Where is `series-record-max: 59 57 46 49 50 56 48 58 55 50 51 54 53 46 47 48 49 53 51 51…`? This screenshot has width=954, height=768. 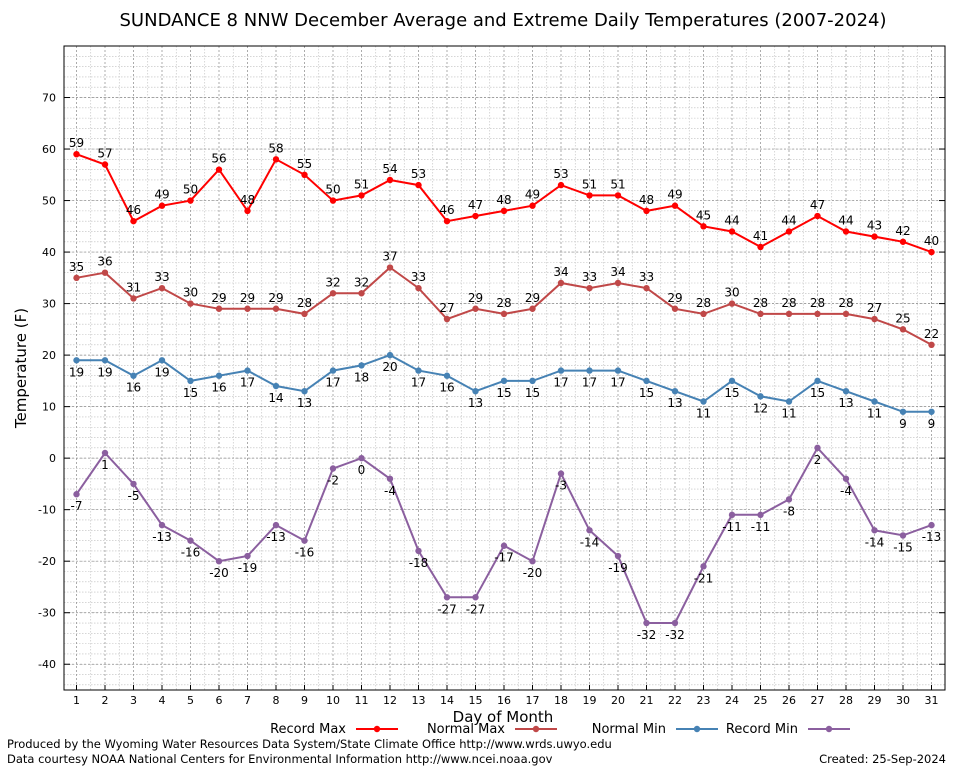 series-record-max: 59 57 46 49 50 56 48 58 55 50 51 54 53 46 47 48 49 53 51 51… is located at coordinates (504, 196).